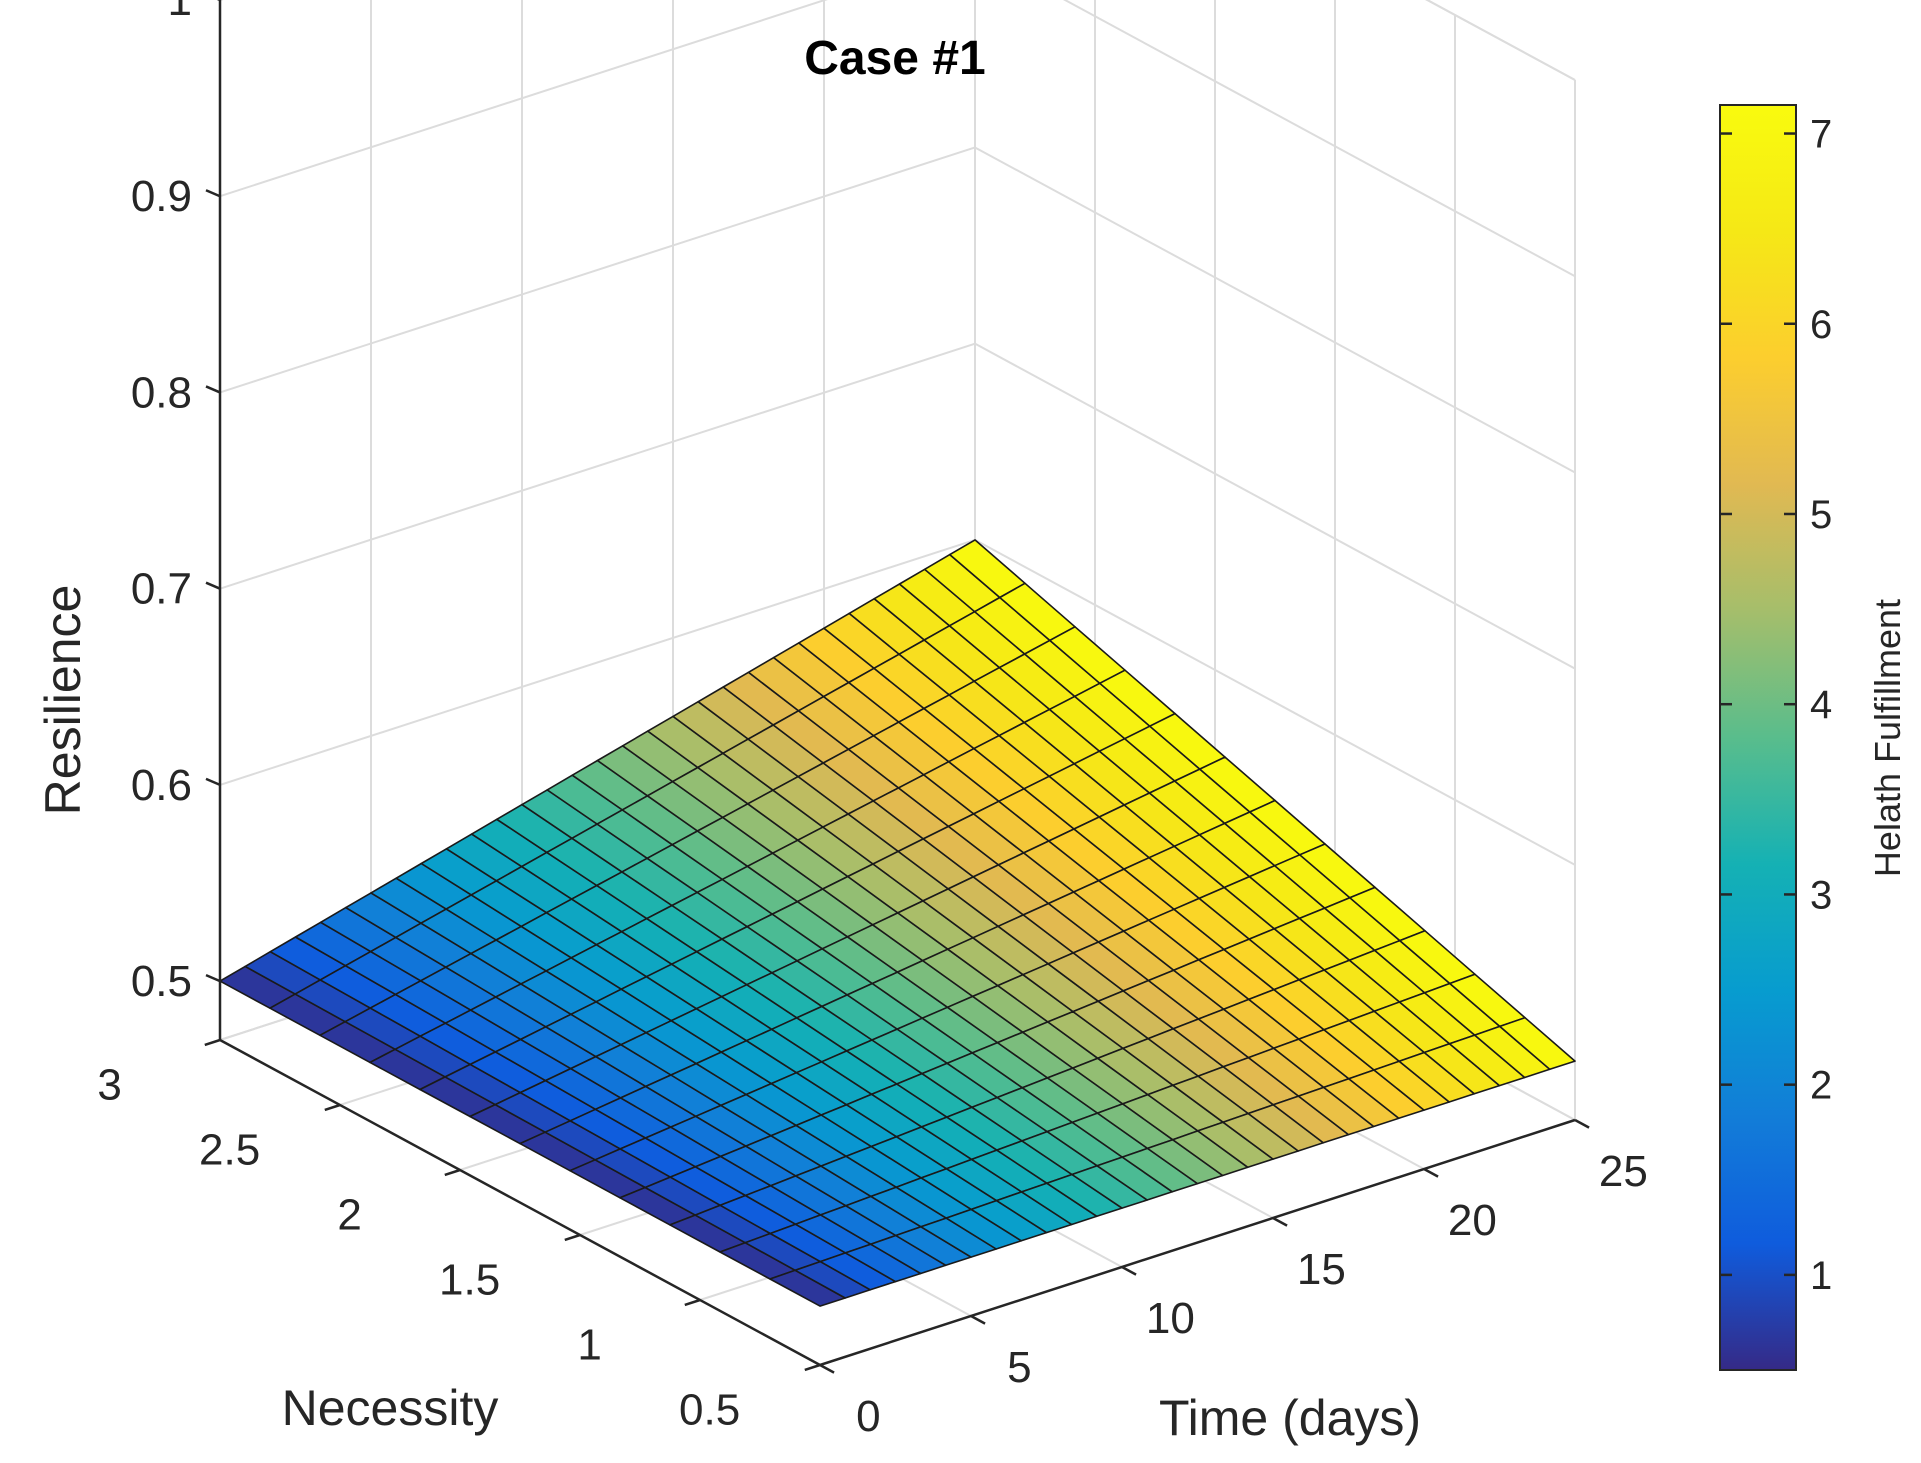 This screenshot has height=1463, width=1921. I want to click on x-tick-label: 0, so click(868, 1416).